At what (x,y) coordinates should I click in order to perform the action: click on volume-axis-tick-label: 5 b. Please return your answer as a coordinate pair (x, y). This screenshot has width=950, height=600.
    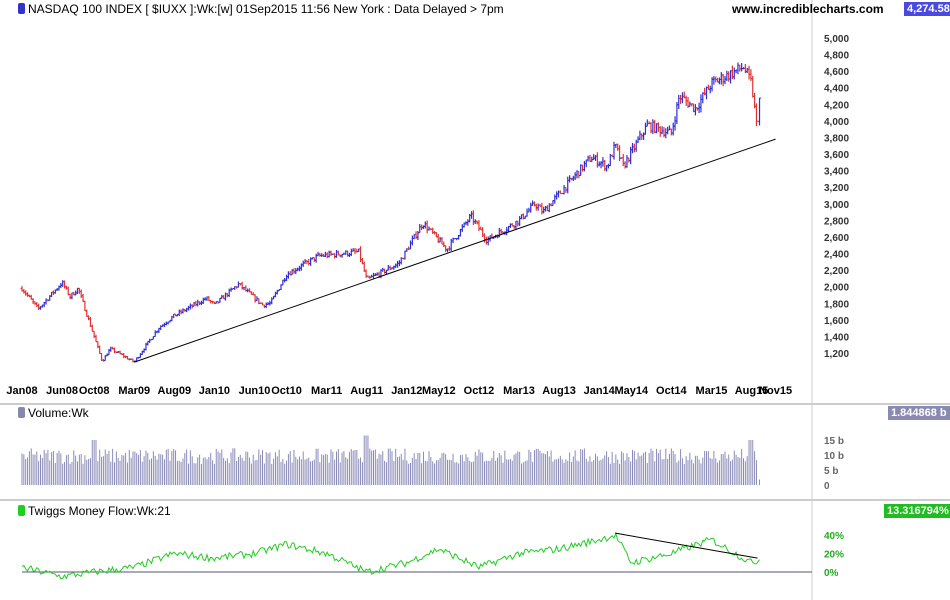
    Looking at the image, I should click on (831, 471).